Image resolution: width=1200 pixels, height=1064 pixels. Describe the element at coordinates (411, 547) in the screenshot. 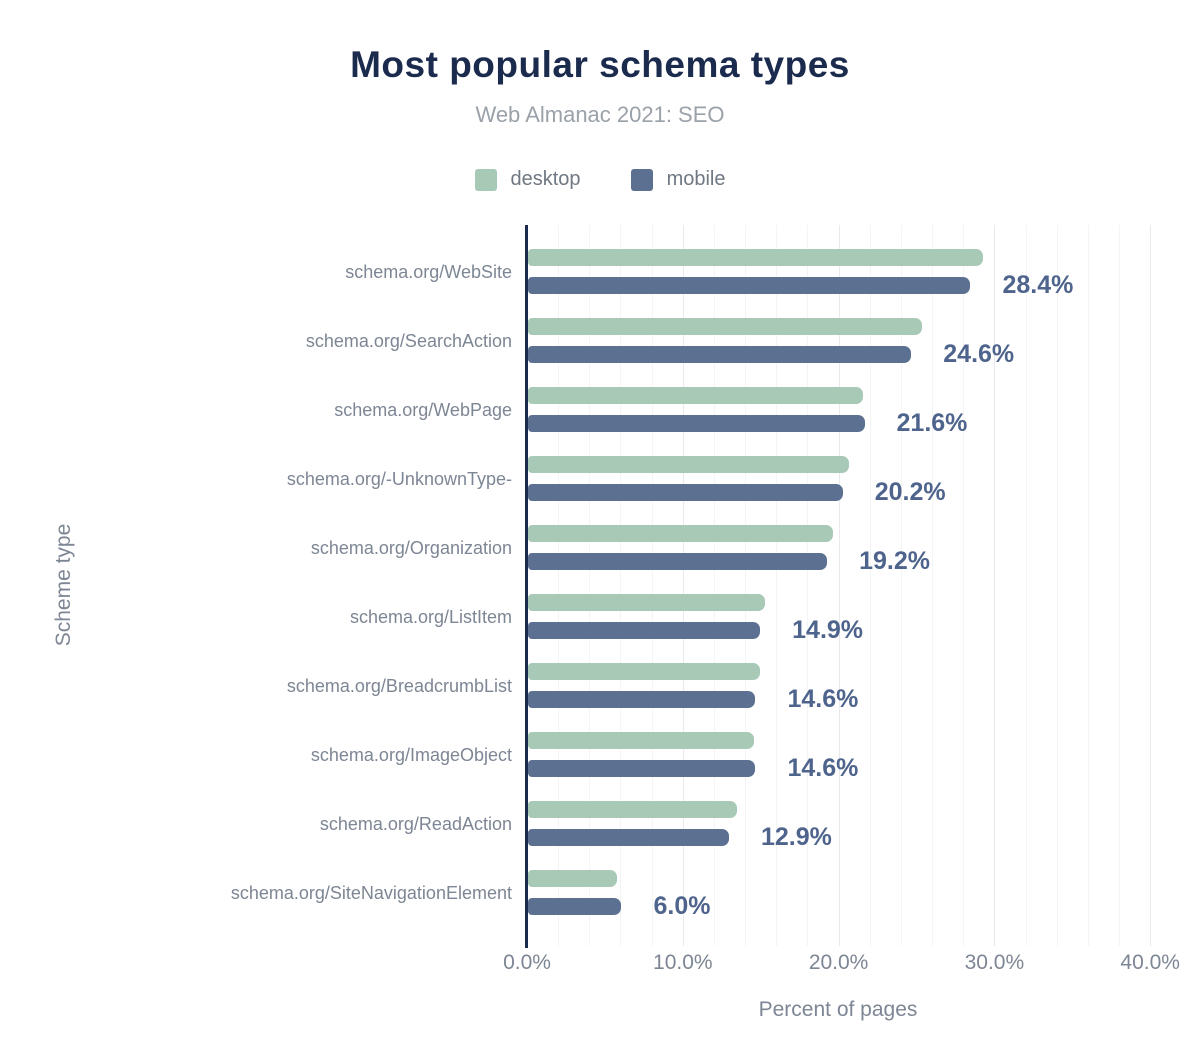

I see `category-label: schema.org/Organization` at that location.